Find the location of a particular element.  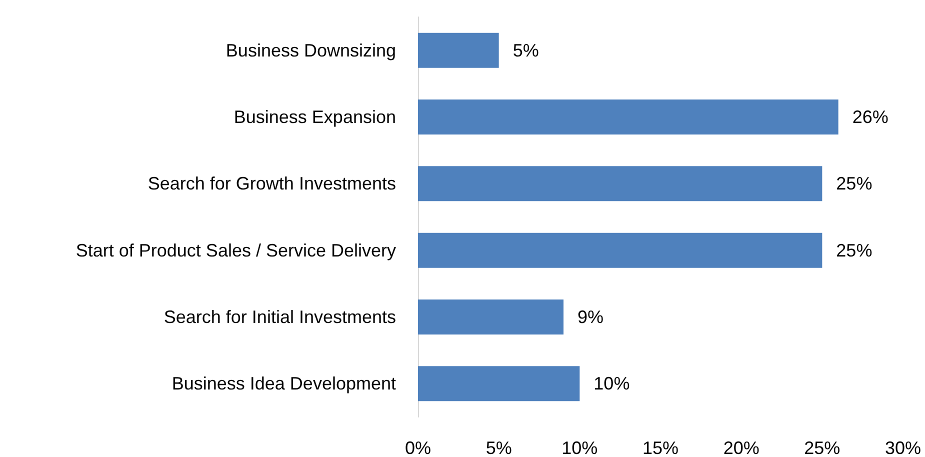

data-label: 26% is located at coordinates (870, 117).